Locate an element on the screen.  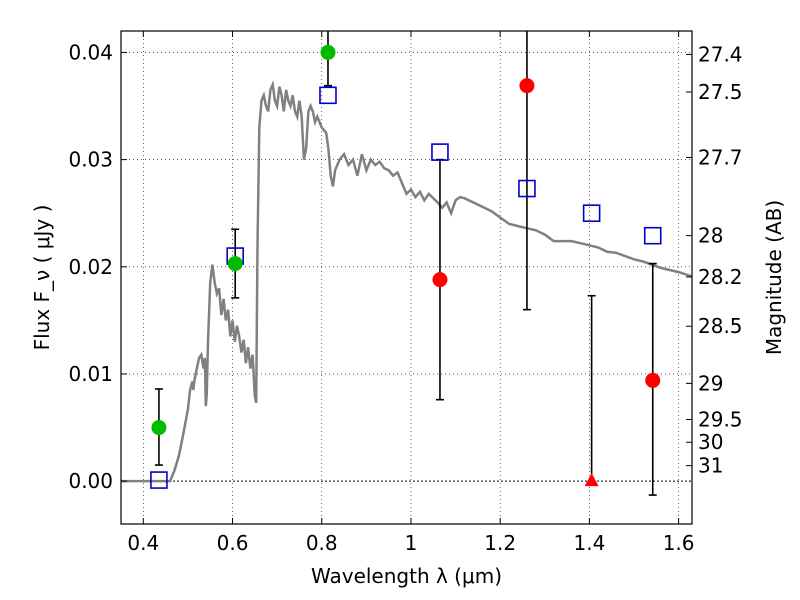
magnitude-axis-title: Magnitude (AB) is located at coordinates (774, 277).